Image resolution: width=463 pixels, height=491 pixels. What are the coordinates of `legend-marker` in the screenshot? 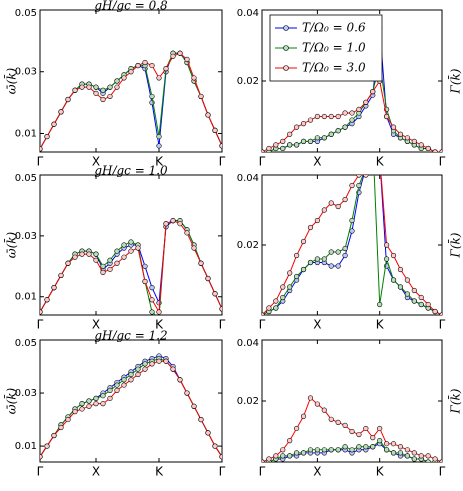 It's located at (286, 28).